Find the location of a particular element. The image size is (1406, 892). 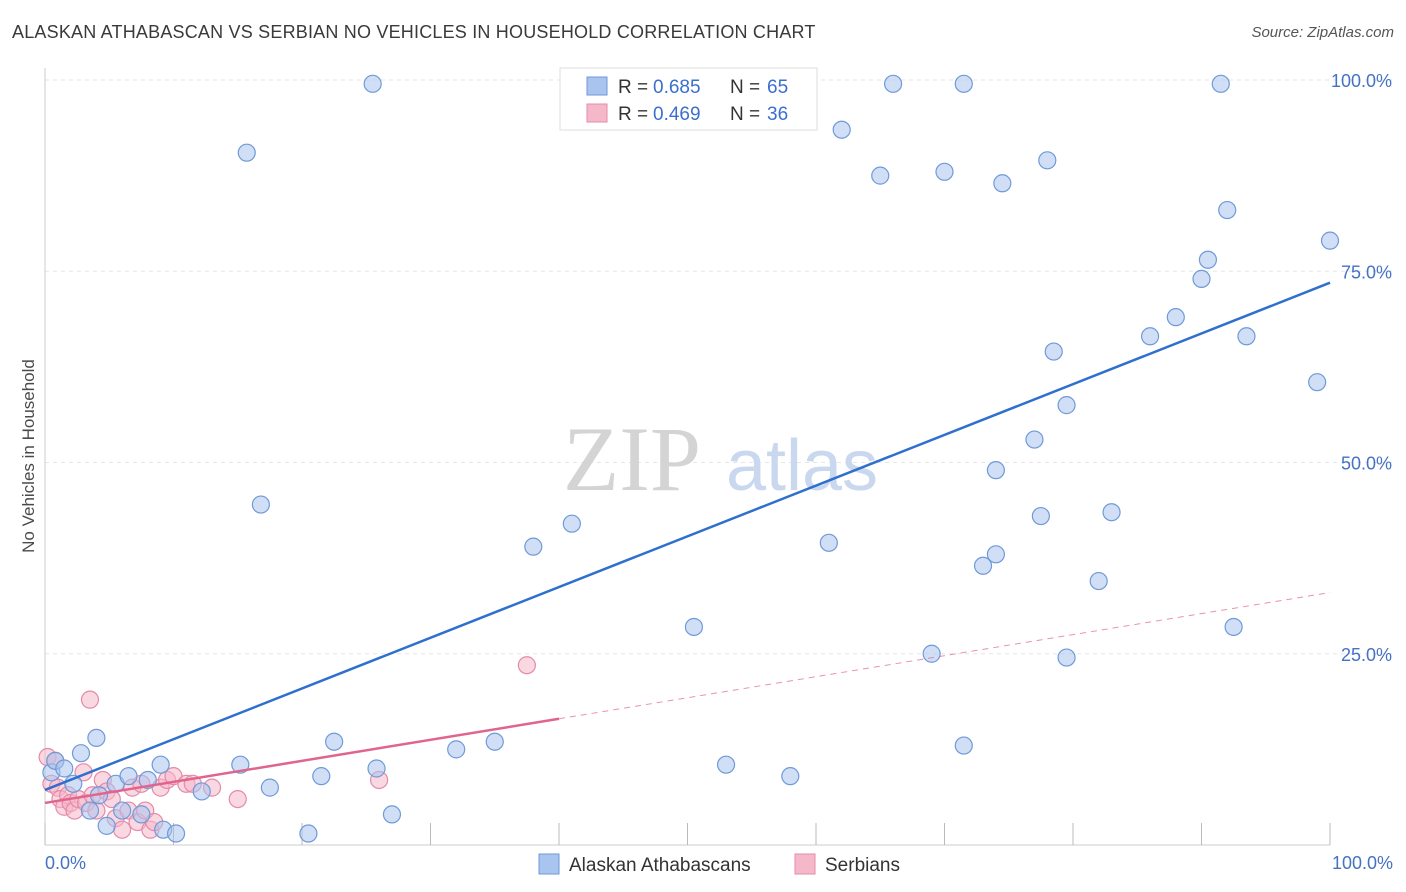

watermark: ZIP atlas is located at coordinates (720, 459).